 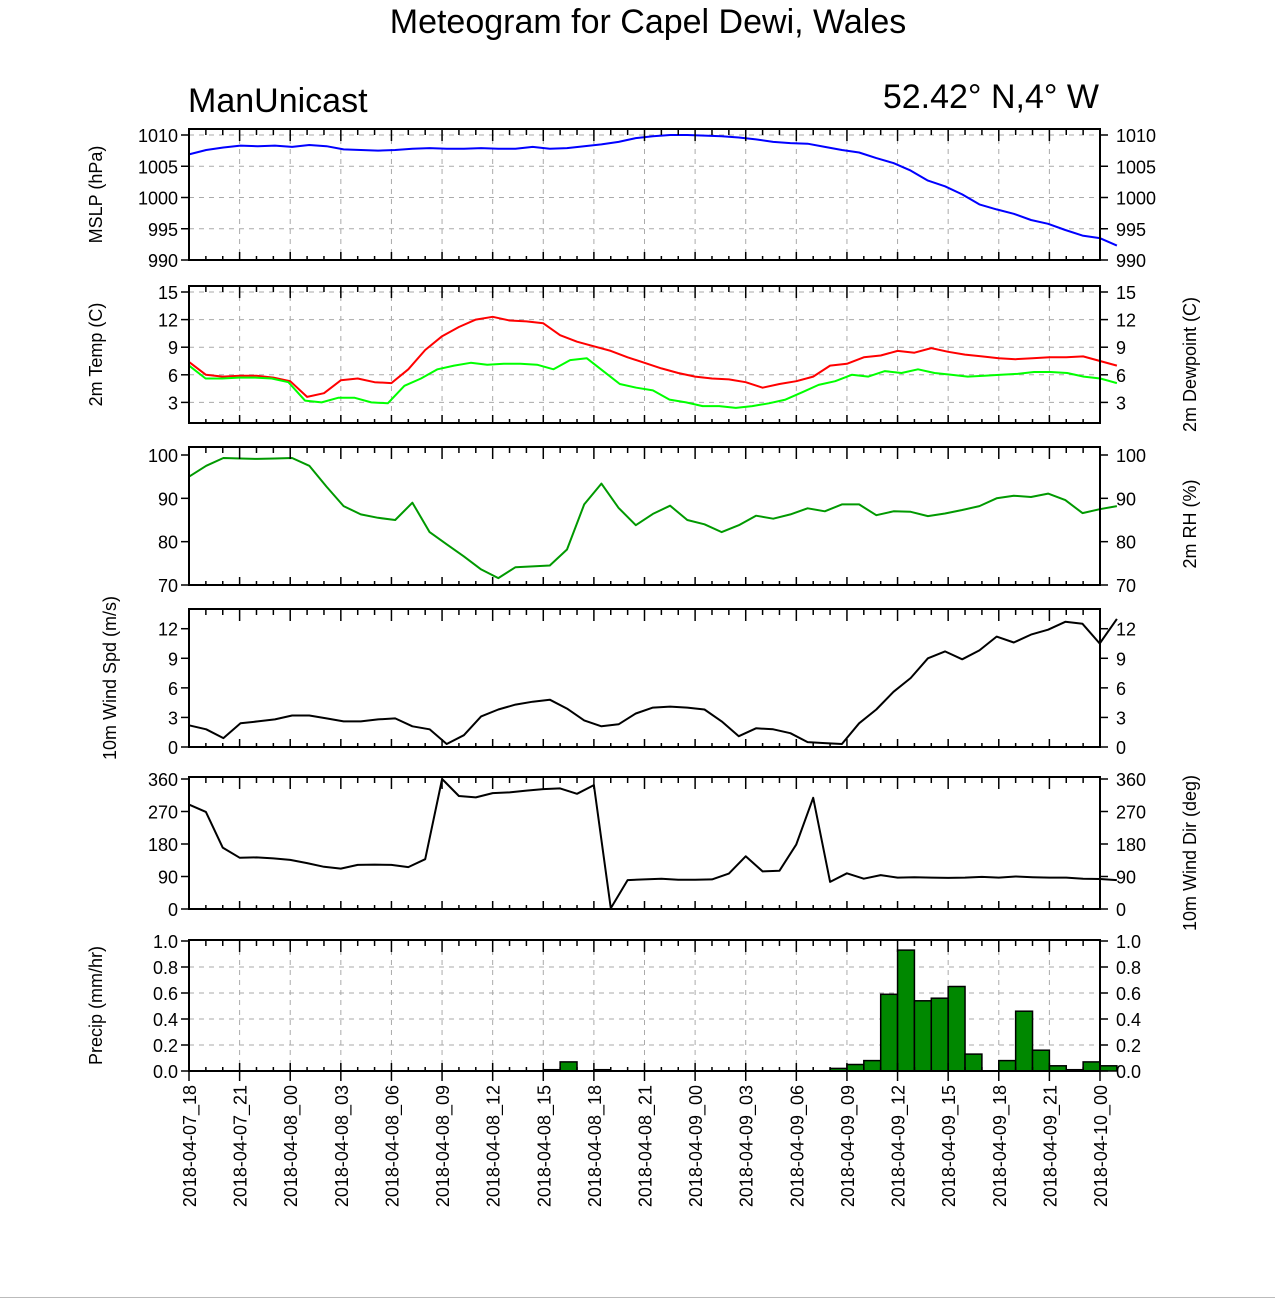 What do you see at coordinates (163, 813) in the screenshot?
I see `y-tick-label-left: 270` at bounding box center [163, 813].